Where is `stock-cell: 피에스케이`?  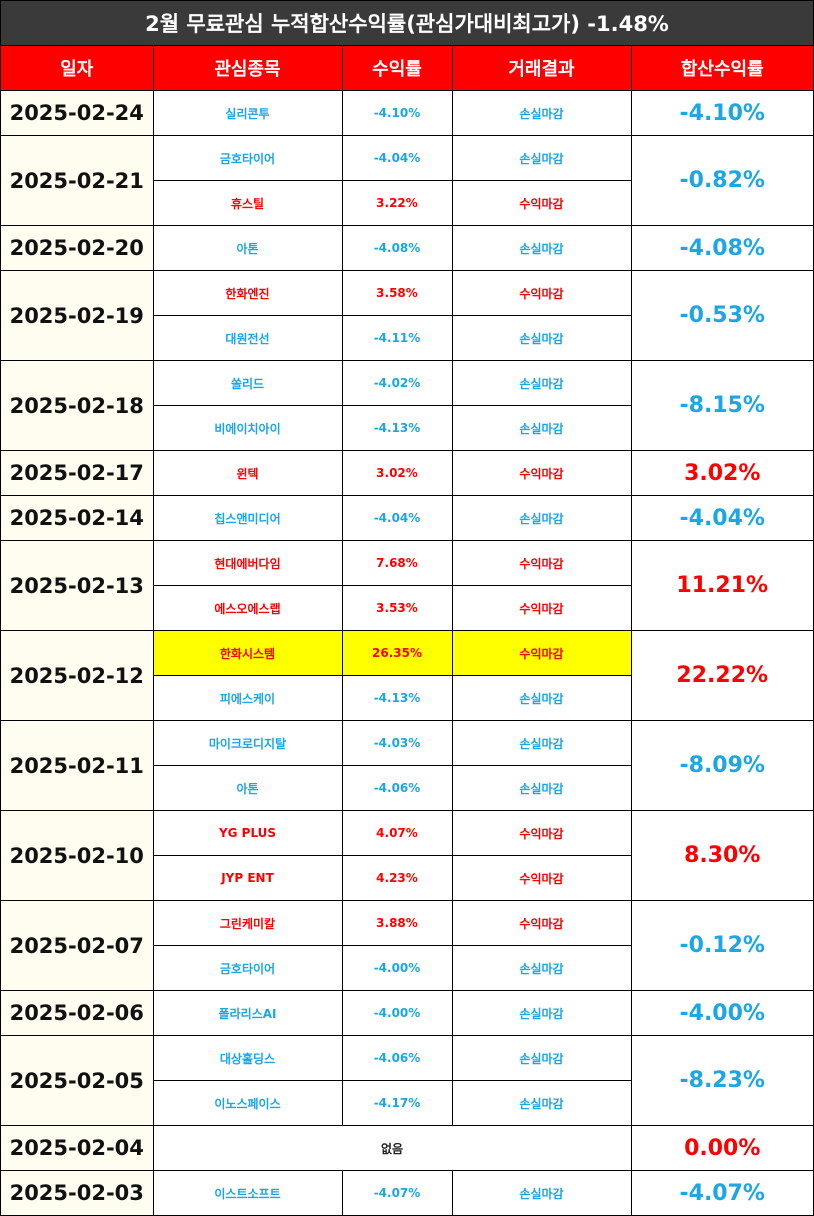
stock-cell: 피에스케이 is located at coordinates (248, 698).